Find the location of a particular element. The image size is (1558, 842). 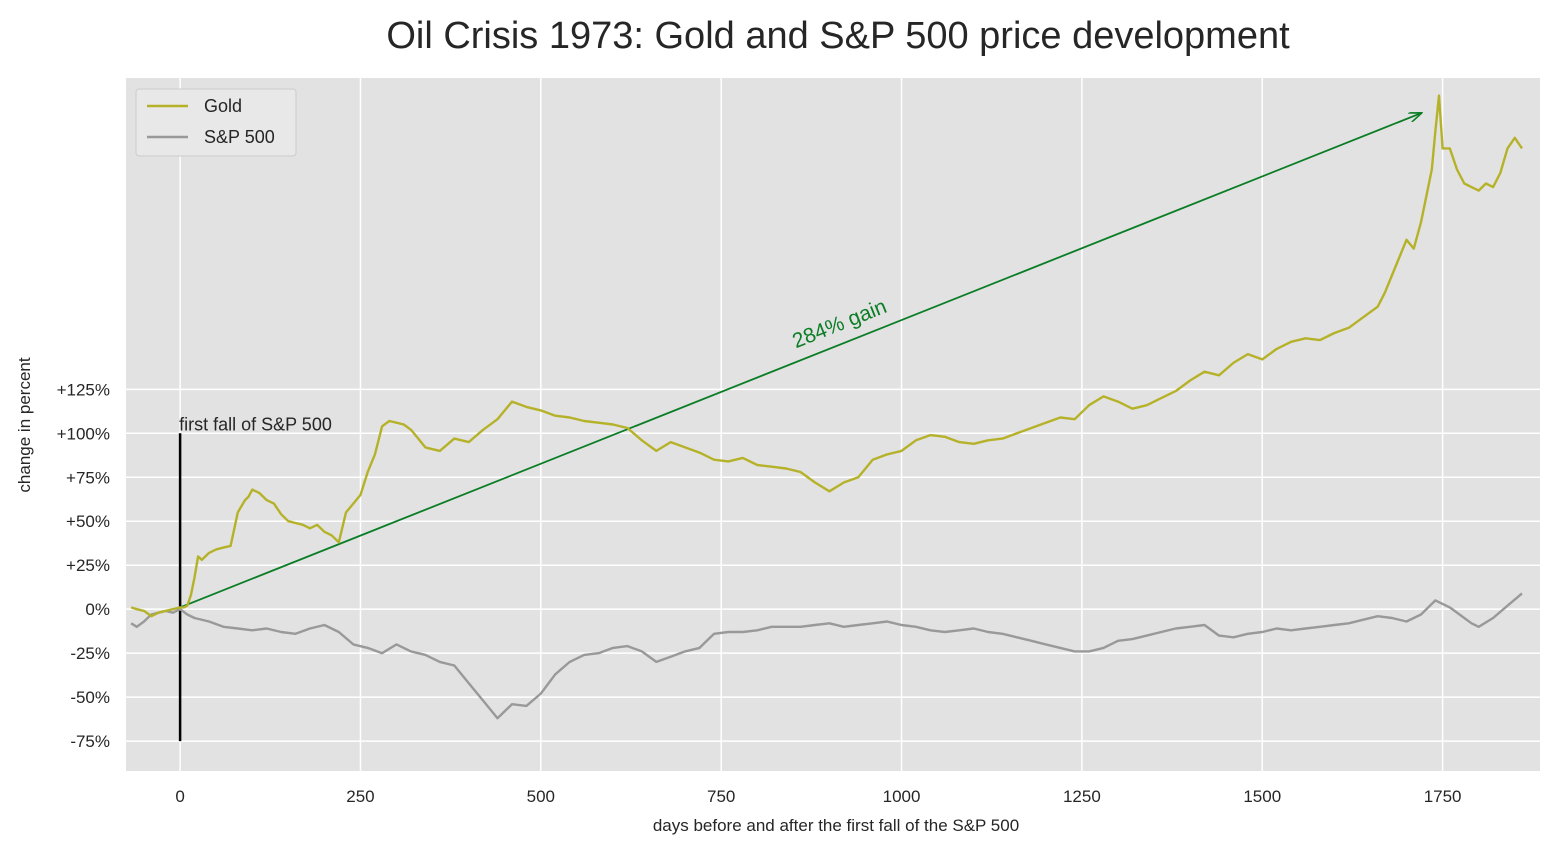

y-tick-label: -25% is located at coordinates (90, 653).